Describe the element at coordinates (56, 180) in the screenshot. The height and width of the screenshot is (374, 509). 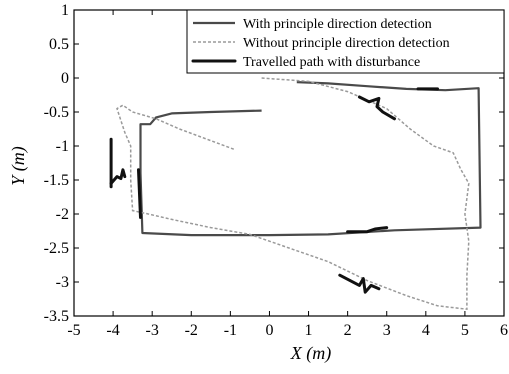
I see `y-tick-label: -1.5` at that location.